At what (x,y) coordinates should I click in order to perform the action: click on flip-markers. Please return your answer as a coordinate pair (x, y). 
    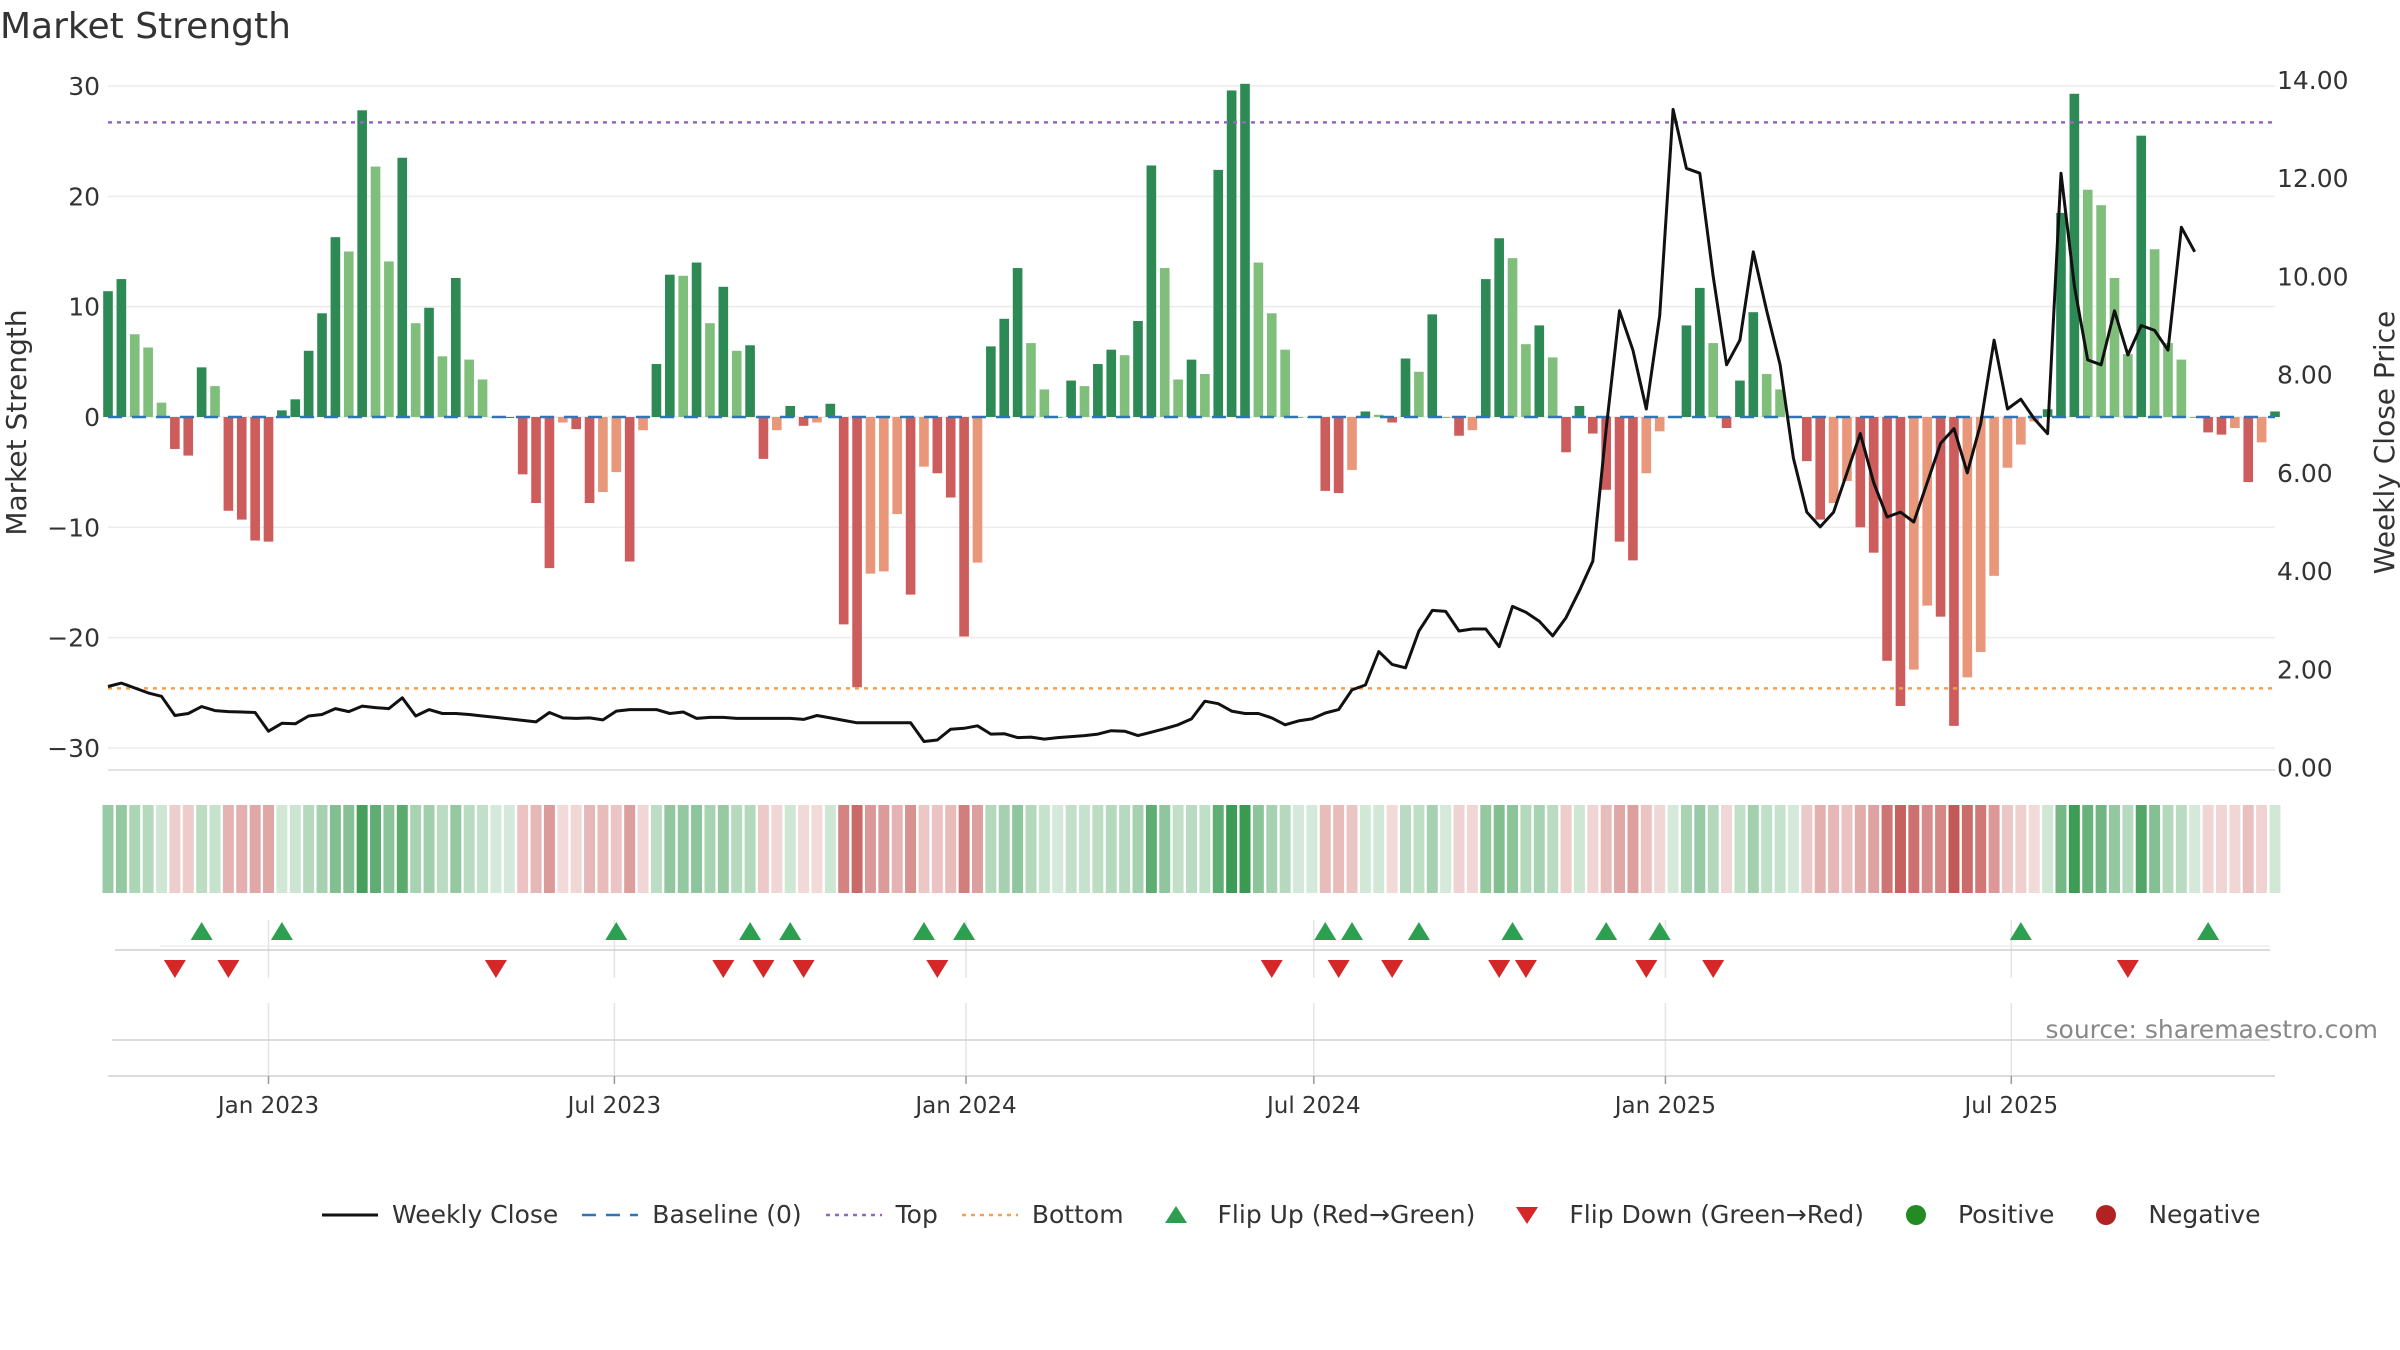
    Looking at the image, I should click on (1192, 950).